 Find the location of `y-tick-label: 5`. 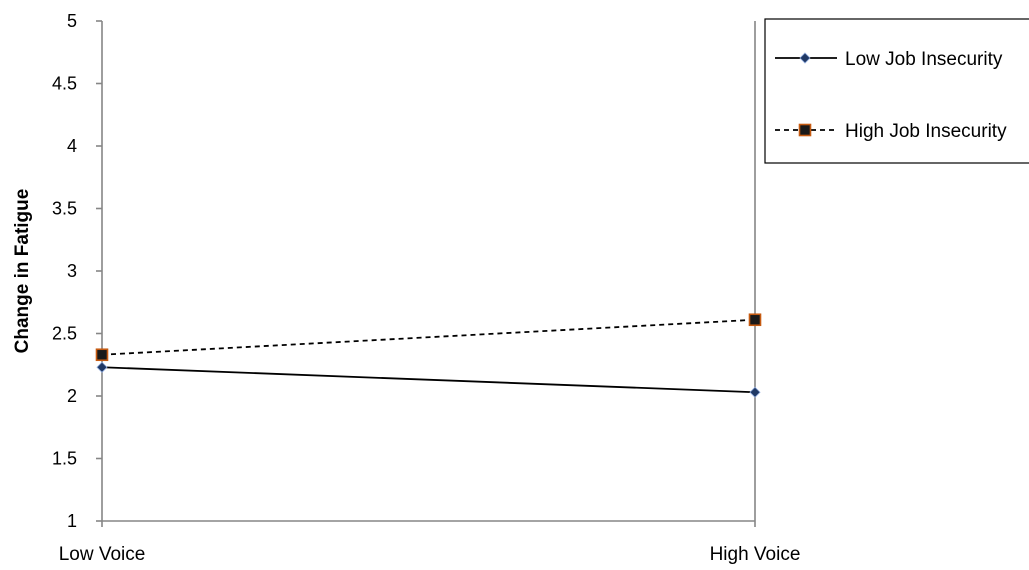

y-tick-label: 5 is located at coordinates (72, 21).